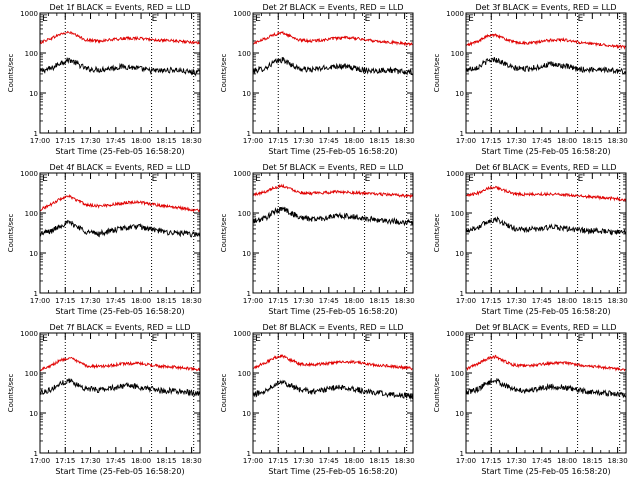 The height and width of the screenshot is (480, 640). Describe the element at coordinates (332, 7) in the screenshot. I see `panel-title: Det 2f BLACK = Events, RED = LLD` at that location.